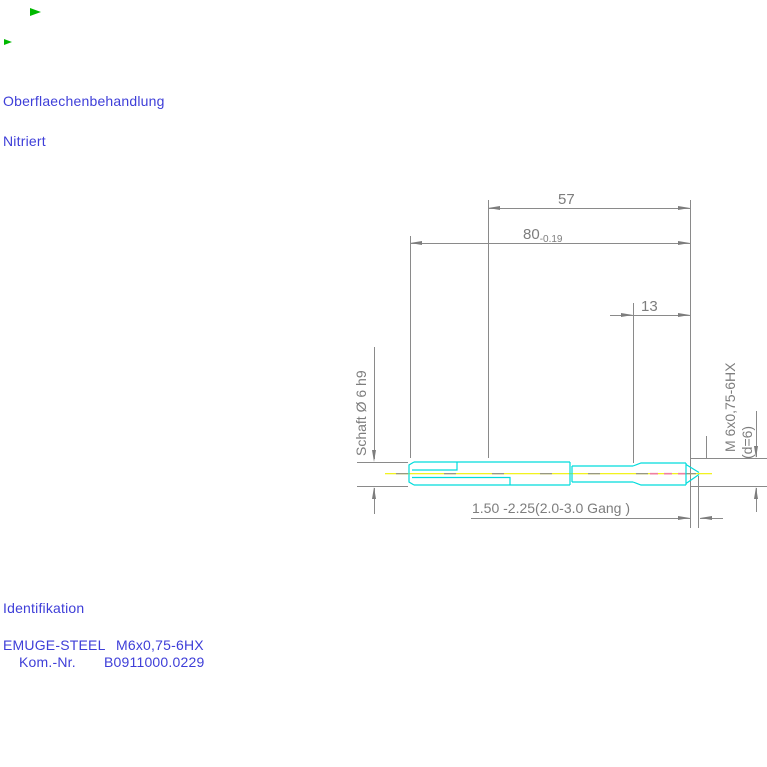  Describe the element at coordinates (84, 101) in the screenshot. I see `surface-treatment-heading: Oberflaechenbehandlung` at that location.